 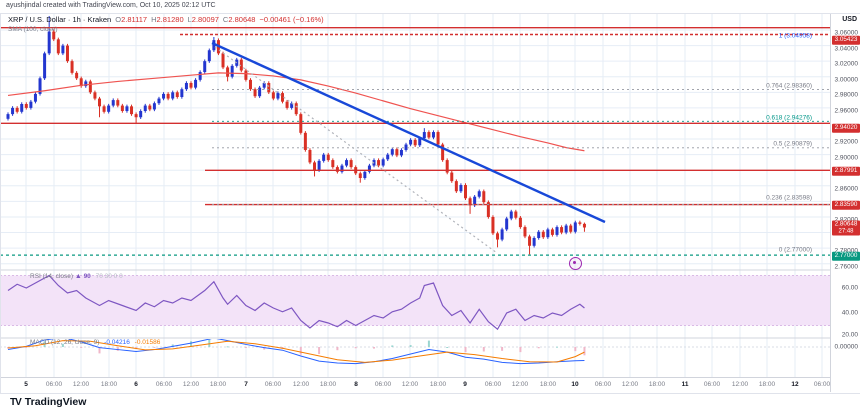 I want to click on rsi-line, so click(x=296, y=302).